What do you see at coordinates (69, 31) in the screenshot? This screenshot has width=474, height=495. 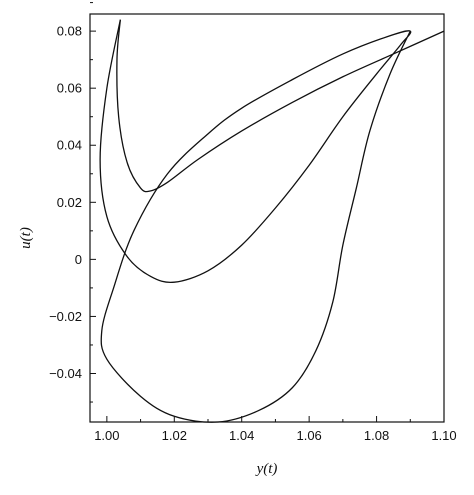 I see `y-tick-label: 0.08` at bounding box center [69, 31].